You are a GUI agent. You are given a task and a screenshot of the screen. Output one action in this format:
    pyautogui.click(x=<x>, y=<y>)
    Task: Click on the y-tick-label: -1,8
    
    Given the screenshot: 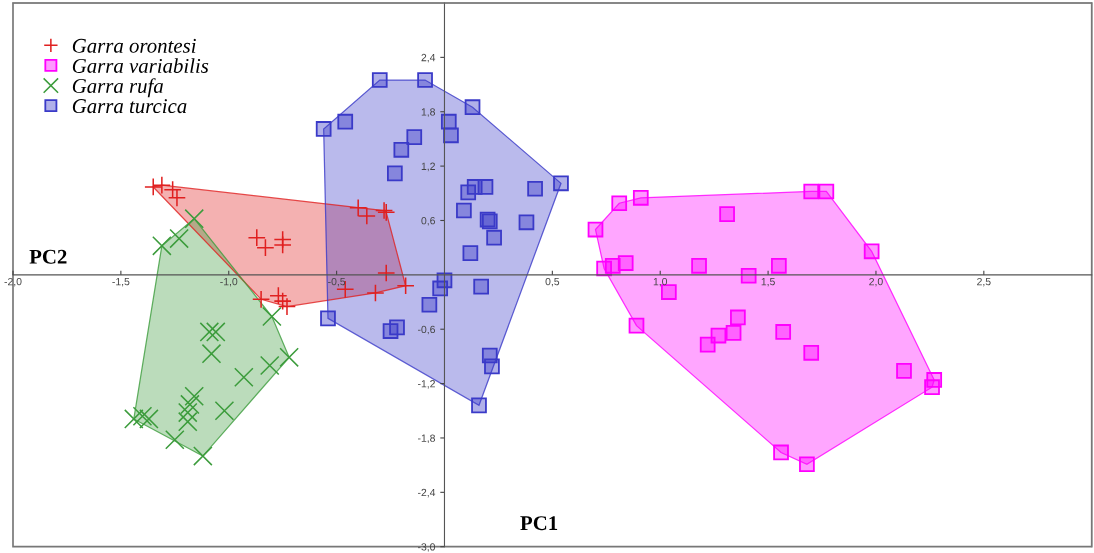 What is the action you would take?
    pyautogui.click(x=426, y=439)
    